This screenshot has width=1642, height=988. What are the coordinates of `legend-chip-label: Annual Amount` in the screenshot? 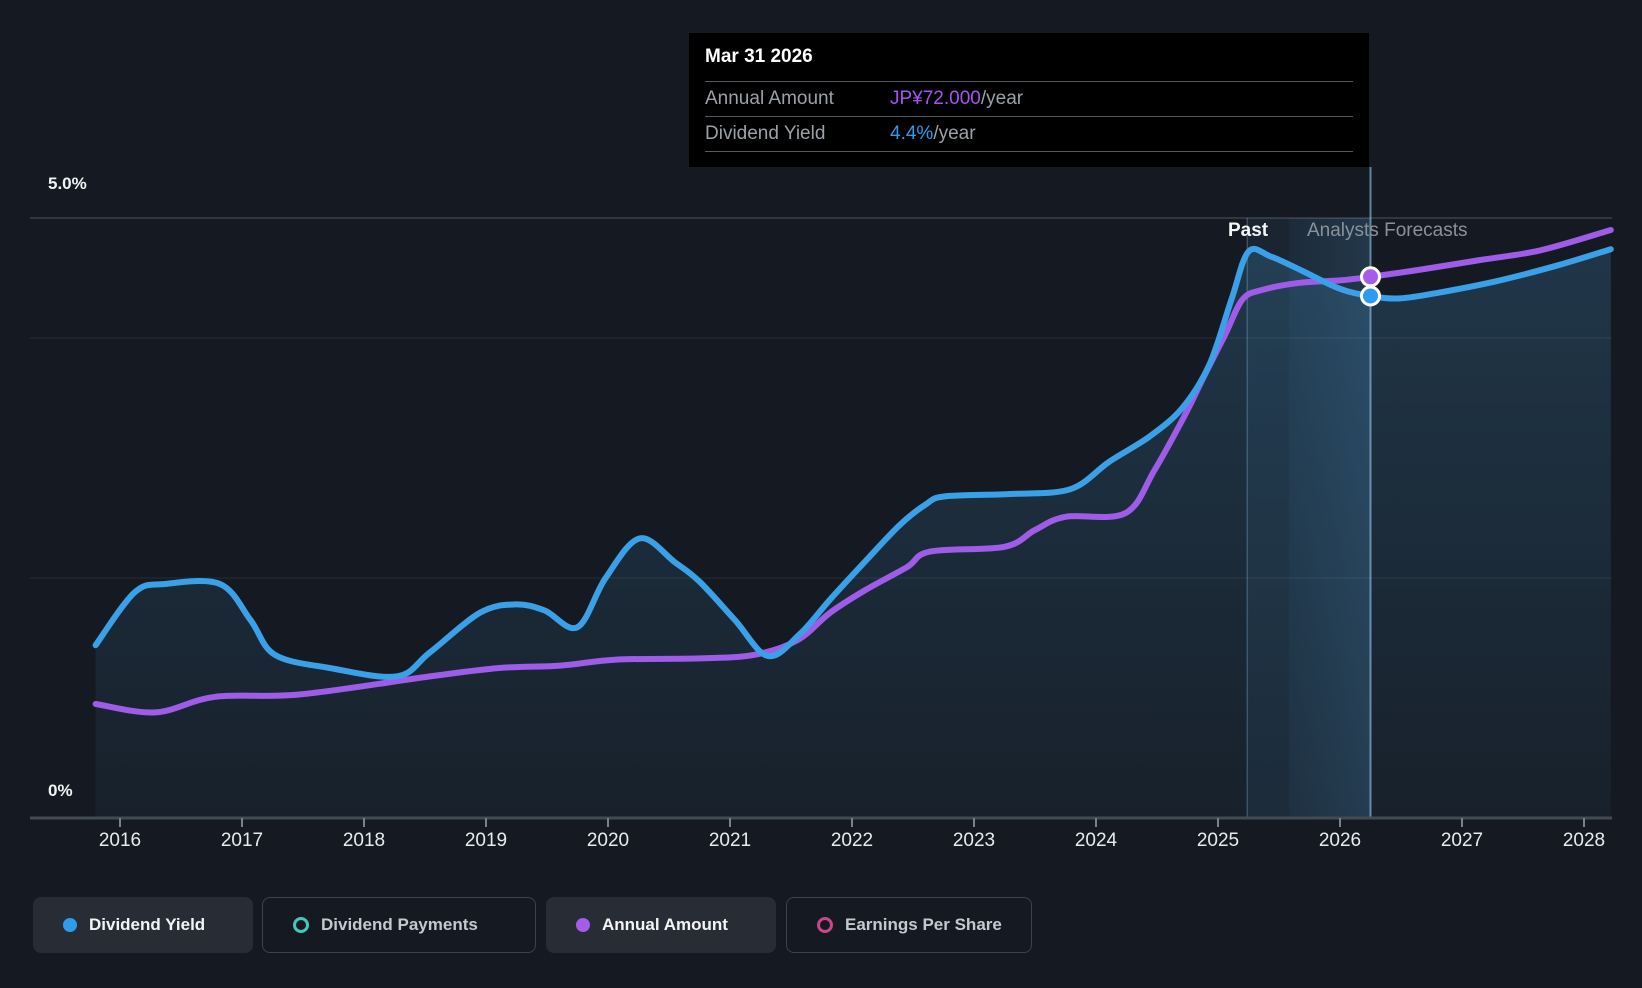 It's located at (665, 924).